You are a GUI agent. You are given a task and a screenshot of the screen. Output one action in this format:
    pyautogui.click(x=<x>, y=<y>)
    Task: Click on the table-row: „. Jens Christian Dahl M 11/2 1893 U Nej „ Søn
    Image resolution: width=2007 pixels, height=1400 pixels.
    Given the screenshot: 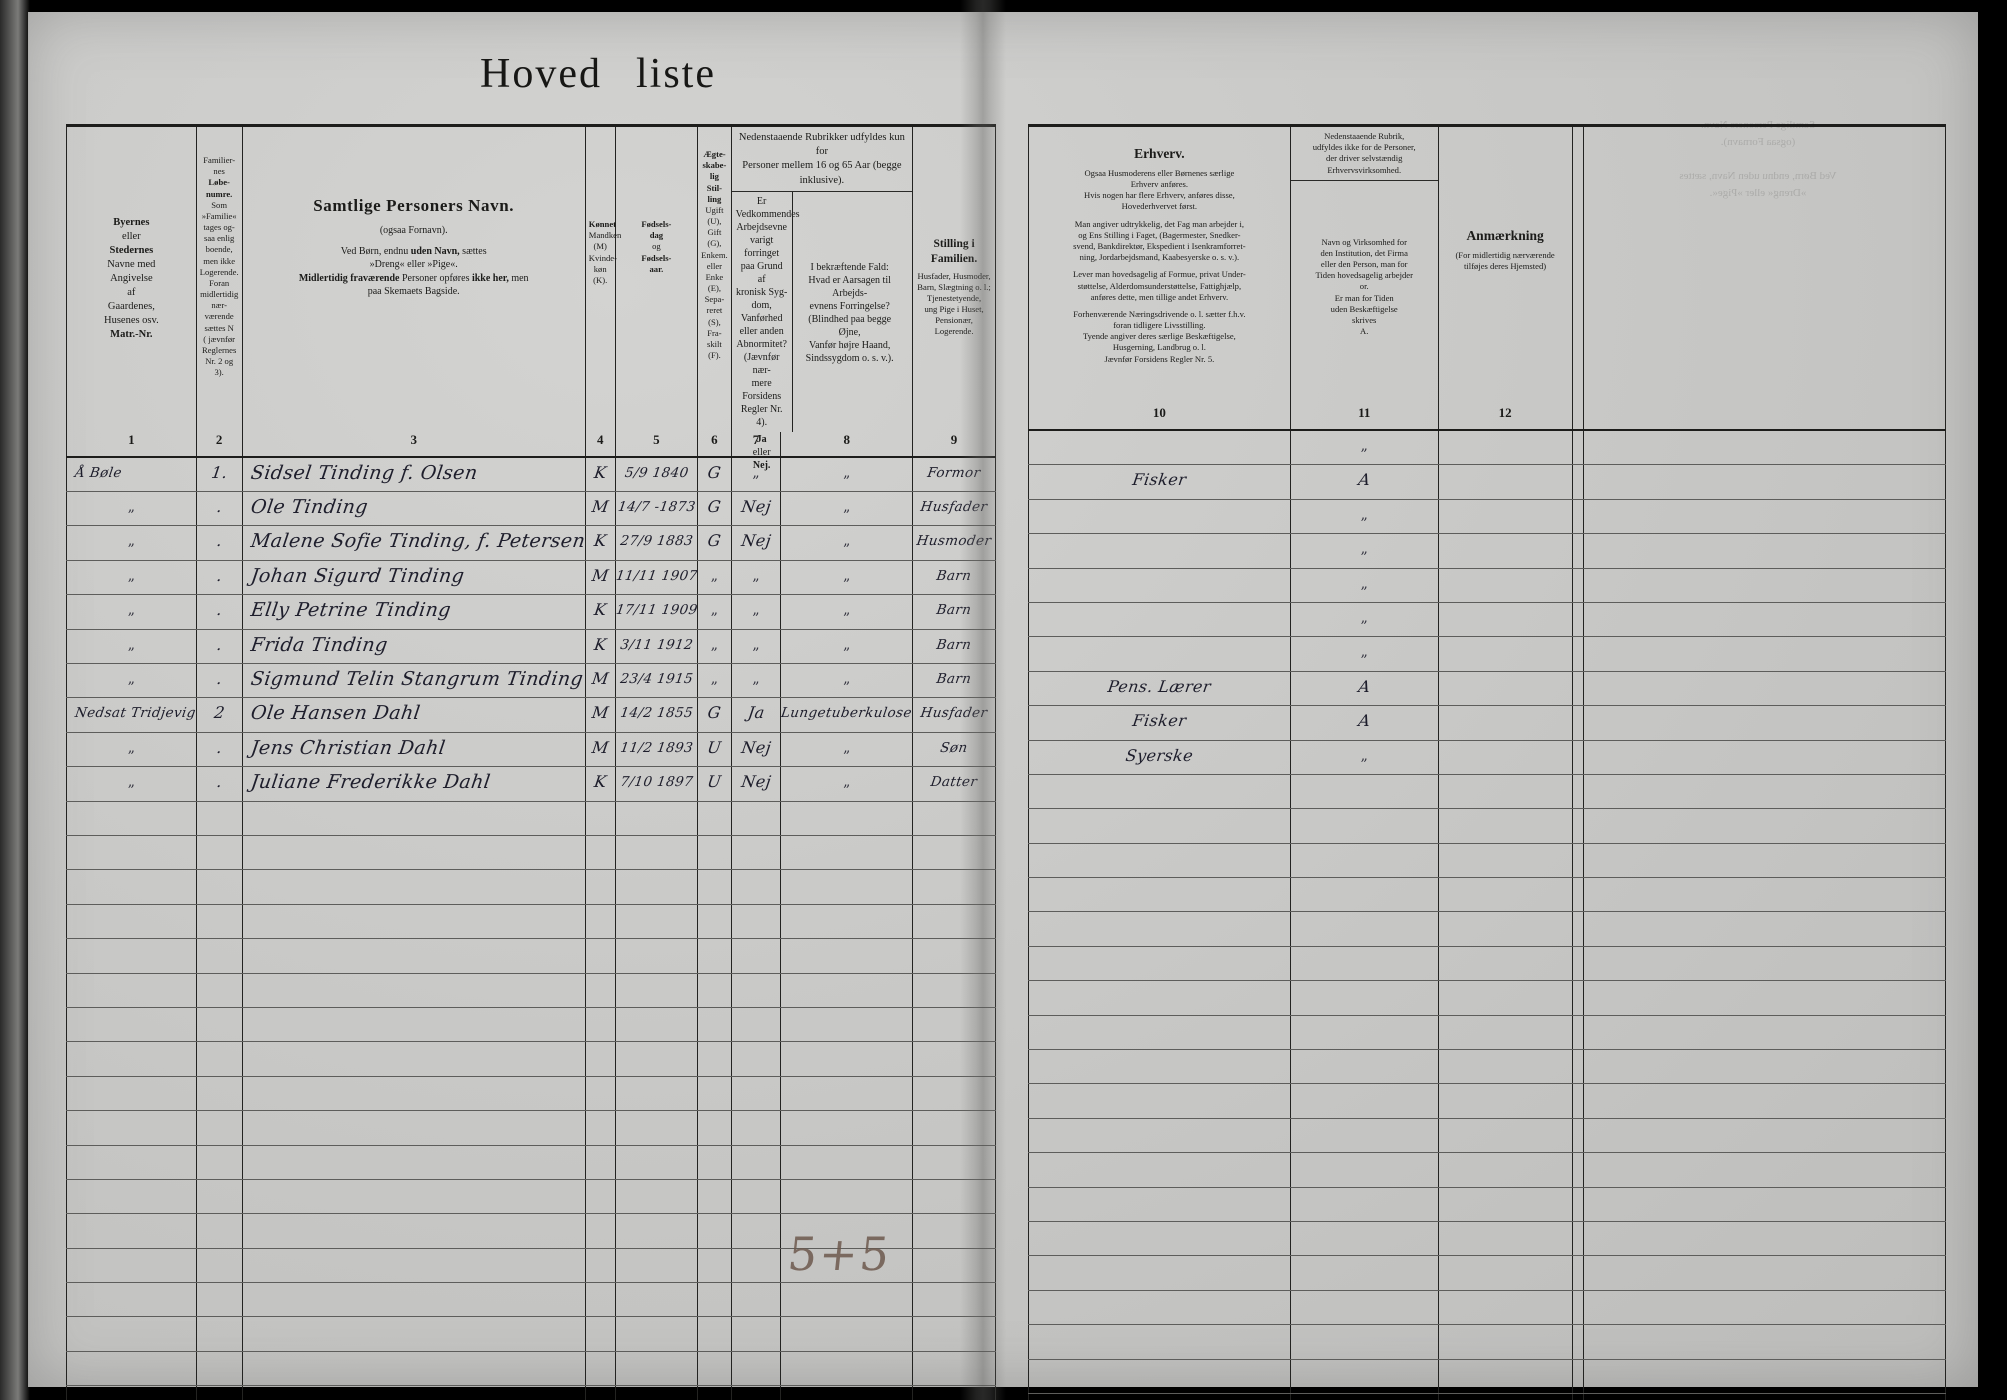 What is the action you would take?
    pyautogui.click(x=531, y=750)
    